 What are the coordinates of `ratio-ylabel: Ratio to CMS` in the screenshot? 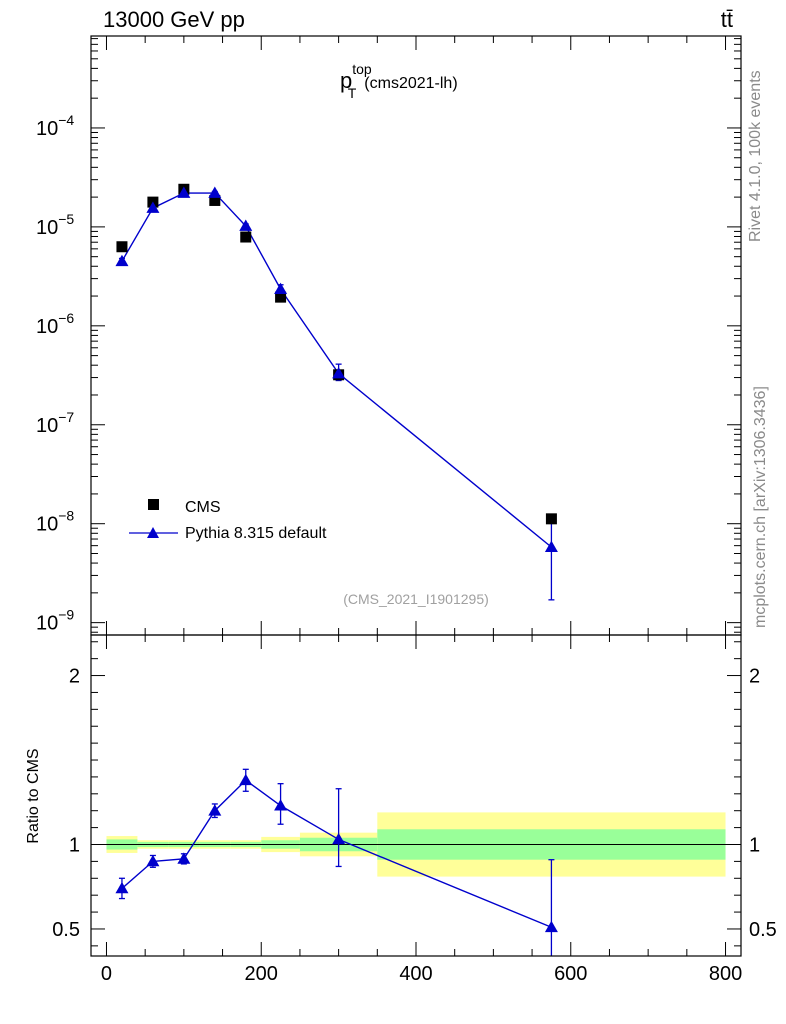 It's located at (33, 795).